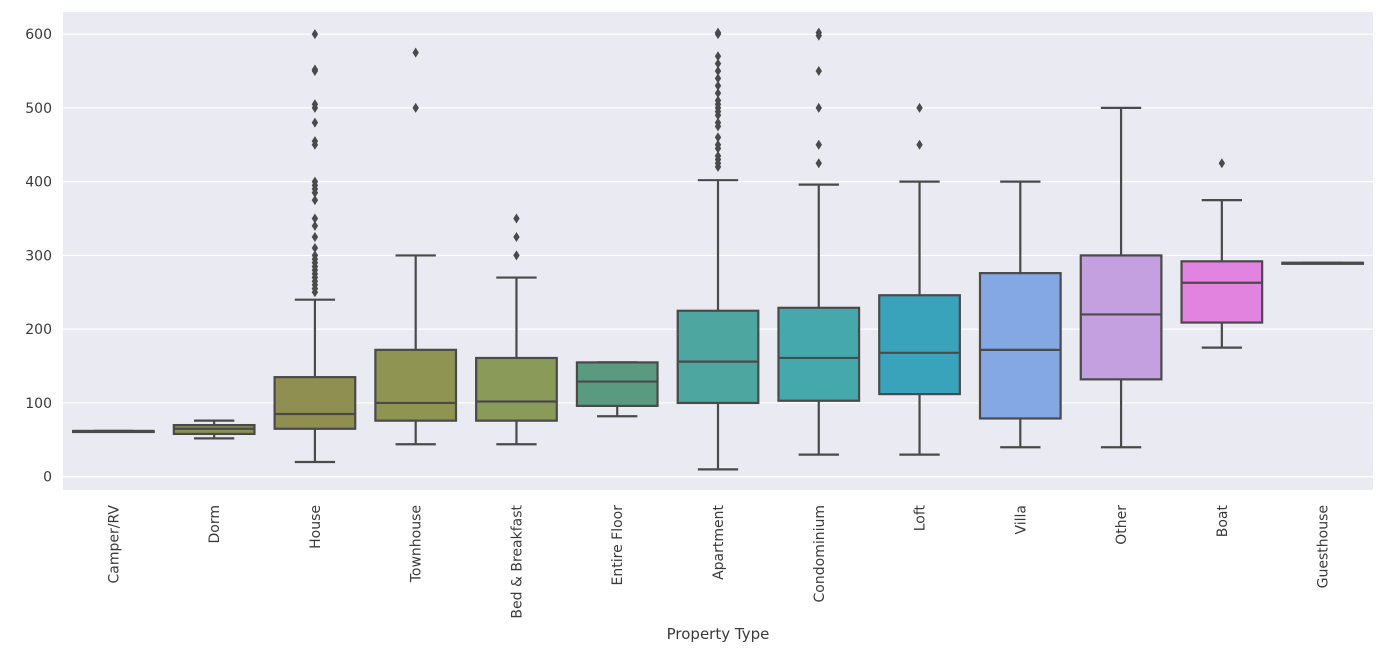 This screenshot has width=1400, height=653. Describe the element at coordinates (618, 545) in the screenshot. I see `x-tick-label: Entire Floor` at that location.